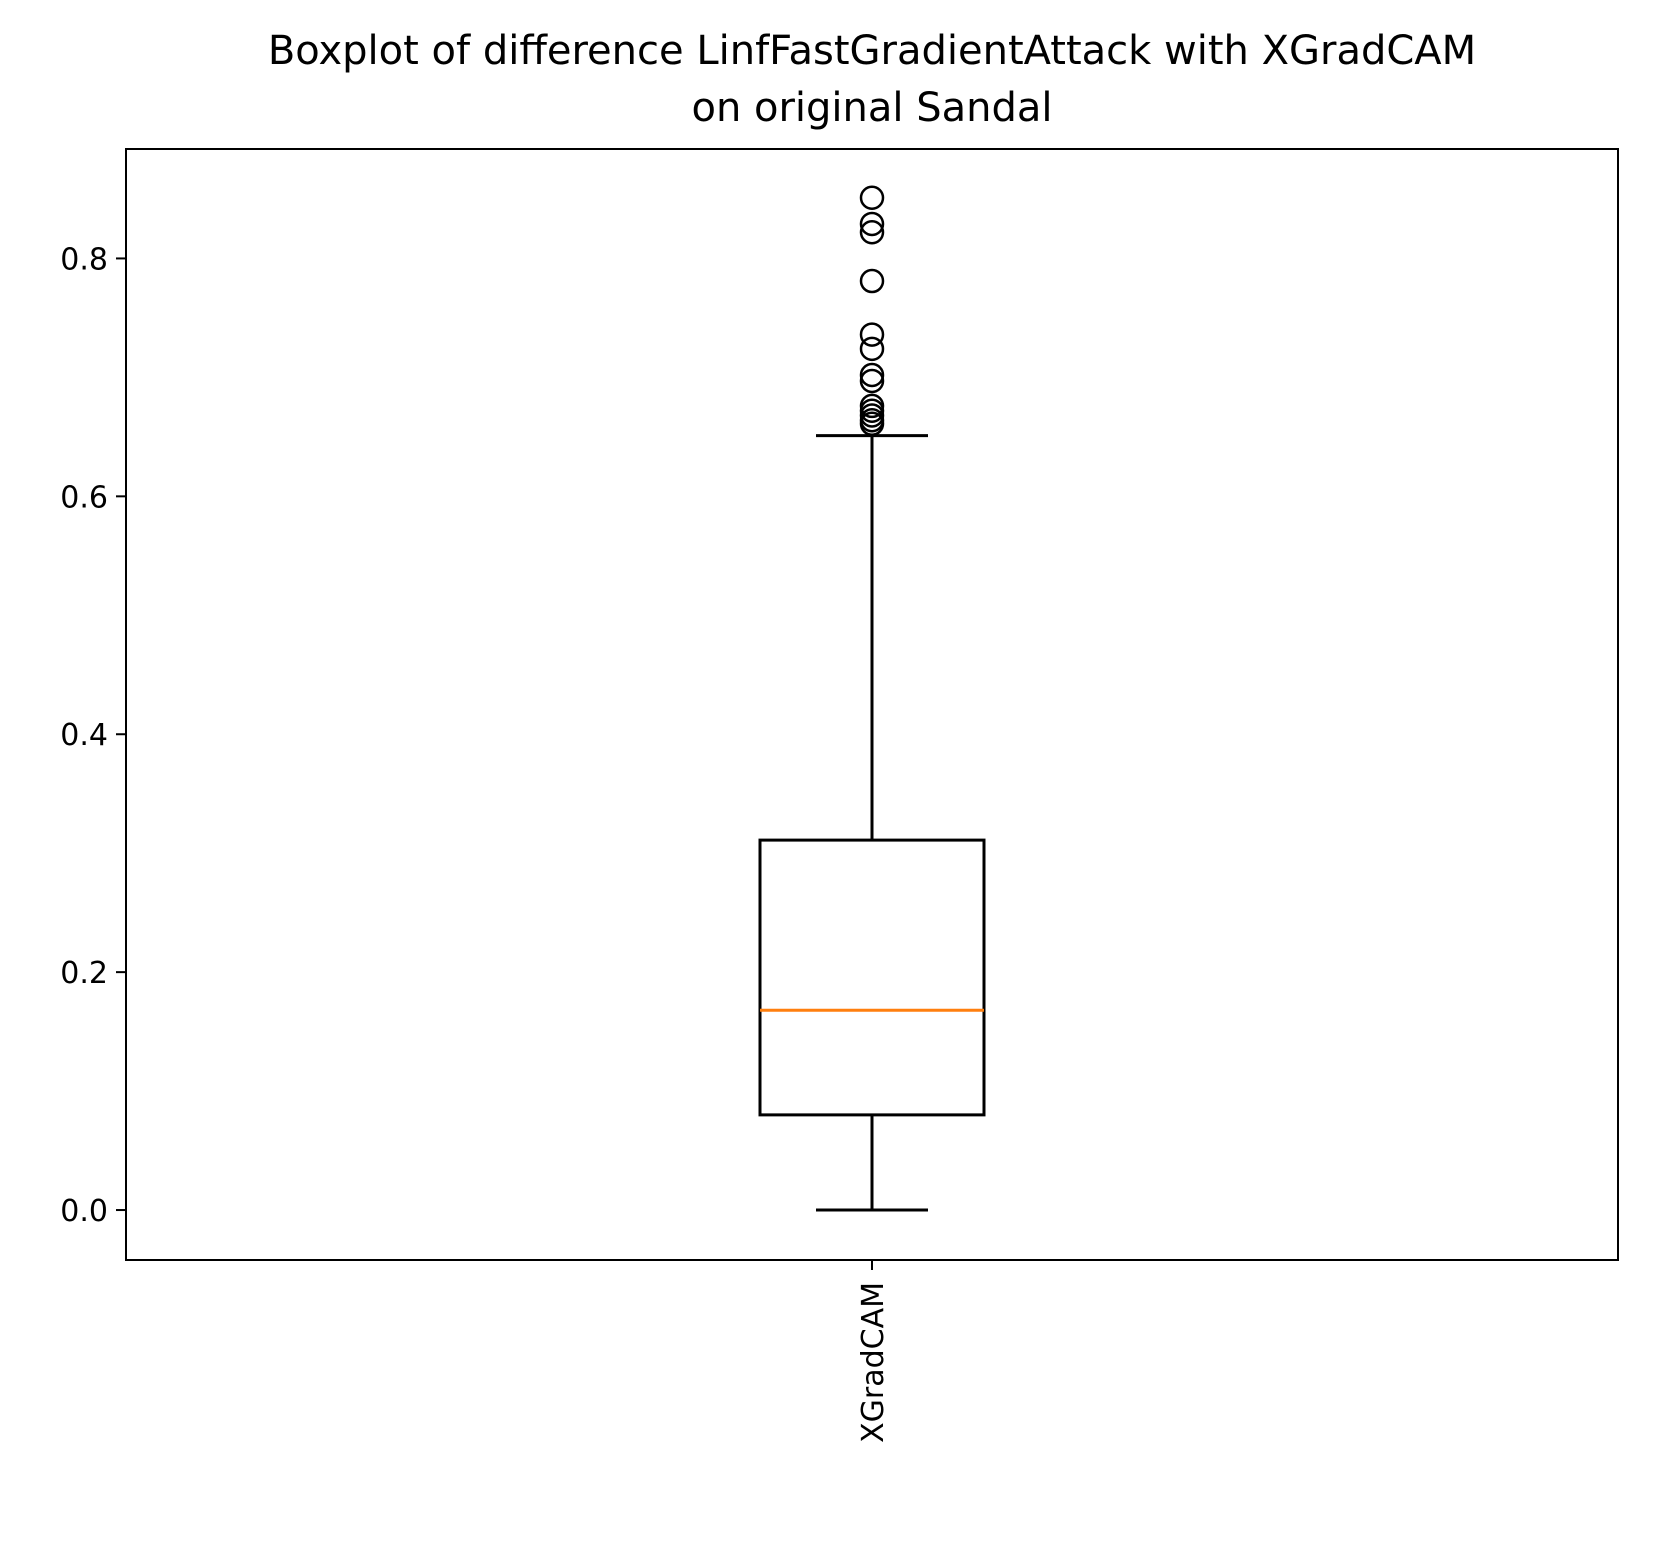 This screenshot has height=1544, width=1655. What do you see at coordinates (84, 259) in the screenshot?
I see `y-tick-label: 0.8` at bounding box center [84, 259].